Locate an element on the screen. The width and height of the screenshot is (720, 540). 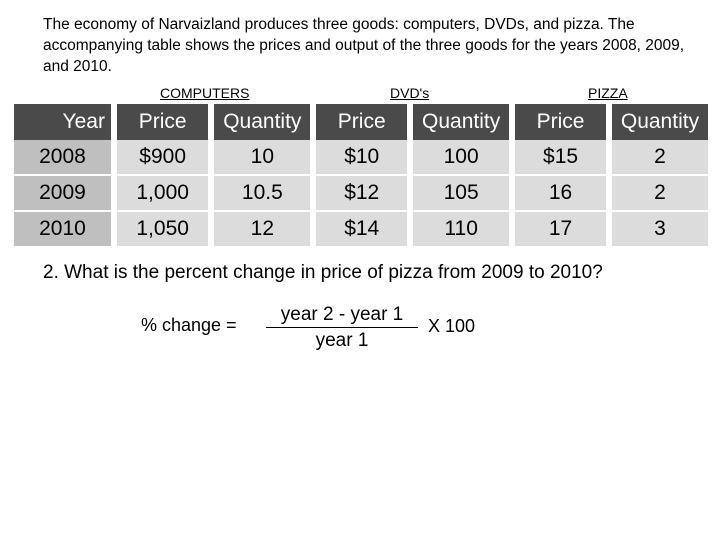
computers-quantity-cell: 10 is located at coordinates (265, 158).